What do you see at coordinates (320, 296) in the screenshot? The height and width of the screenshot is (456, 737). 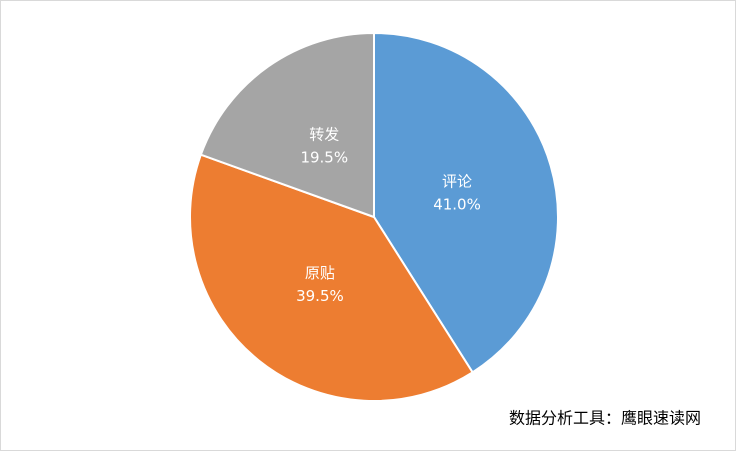 I see `slice-value-label: 39.5%` at bounding box center [320, 296].